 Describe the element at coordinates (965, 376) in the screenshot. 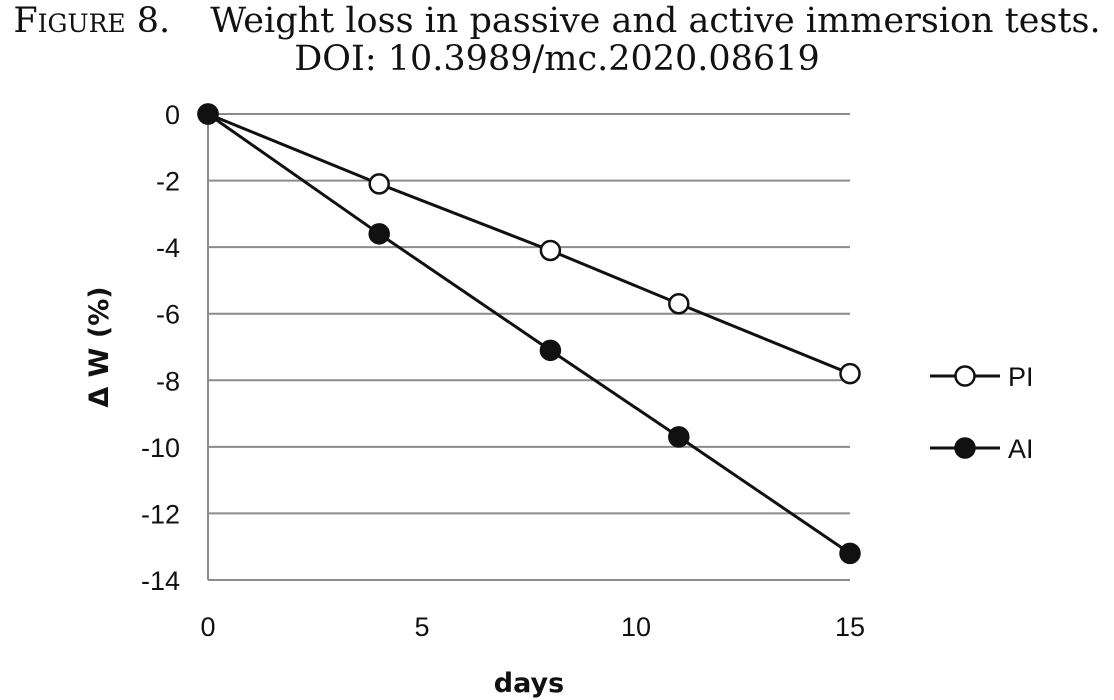

I see `legend-marker-pi` at that location.